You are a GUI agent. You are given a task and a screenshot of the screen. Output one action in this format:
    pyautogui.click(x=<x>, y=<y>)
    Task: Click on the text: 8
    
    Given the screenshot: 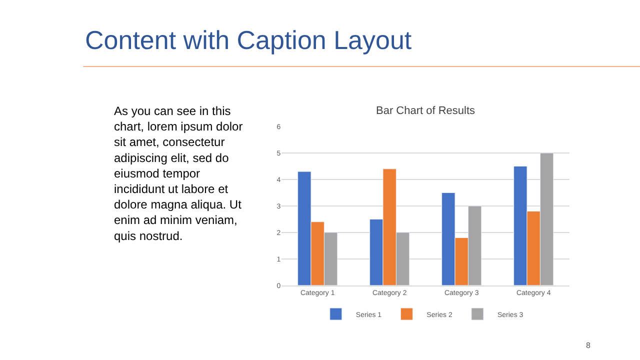 What is the action you would take?
    pyautogui.click(x=588, y=345)
    